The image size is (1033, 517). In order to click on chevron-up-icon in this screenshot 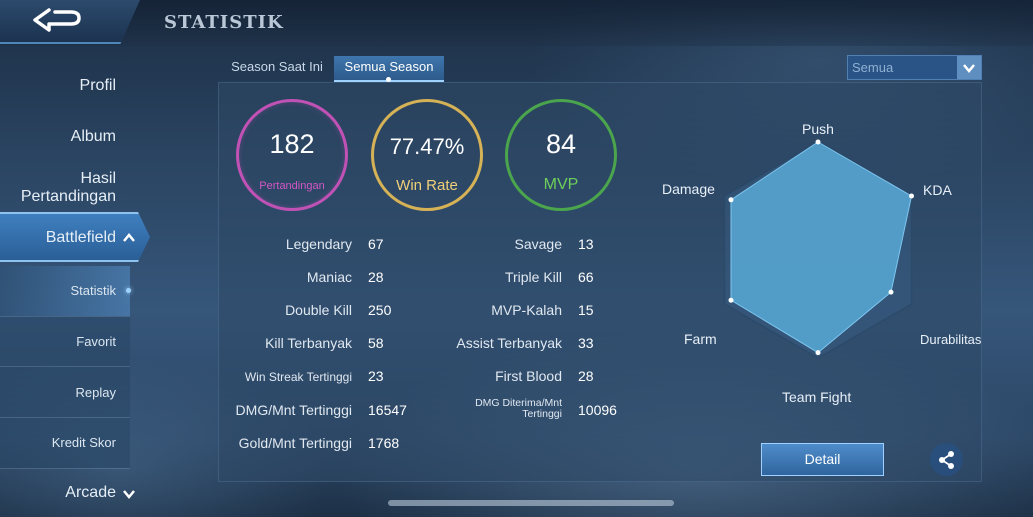, I will do `click(129, 237)`.